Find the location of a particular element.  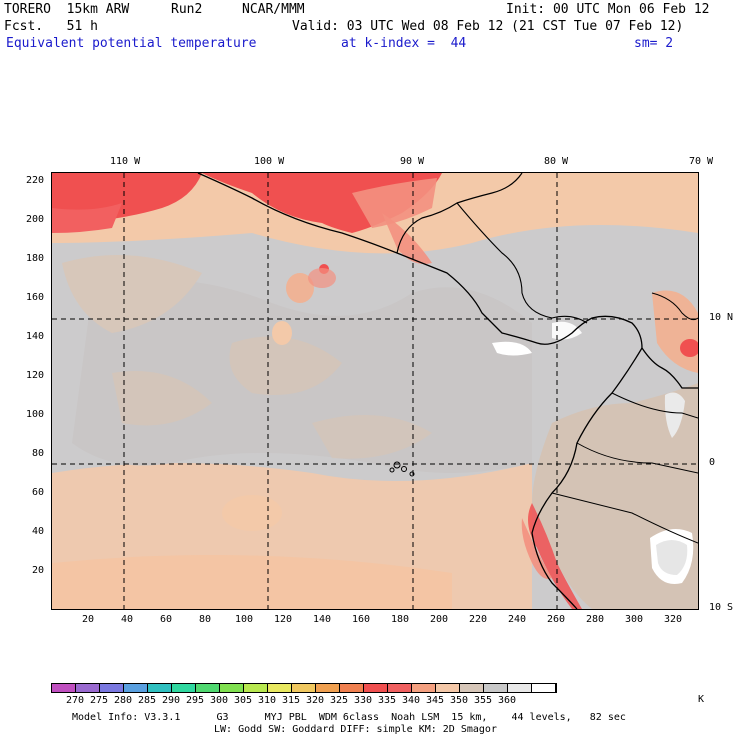

y-tick-label: 140 is located at coordinates (34, 336).